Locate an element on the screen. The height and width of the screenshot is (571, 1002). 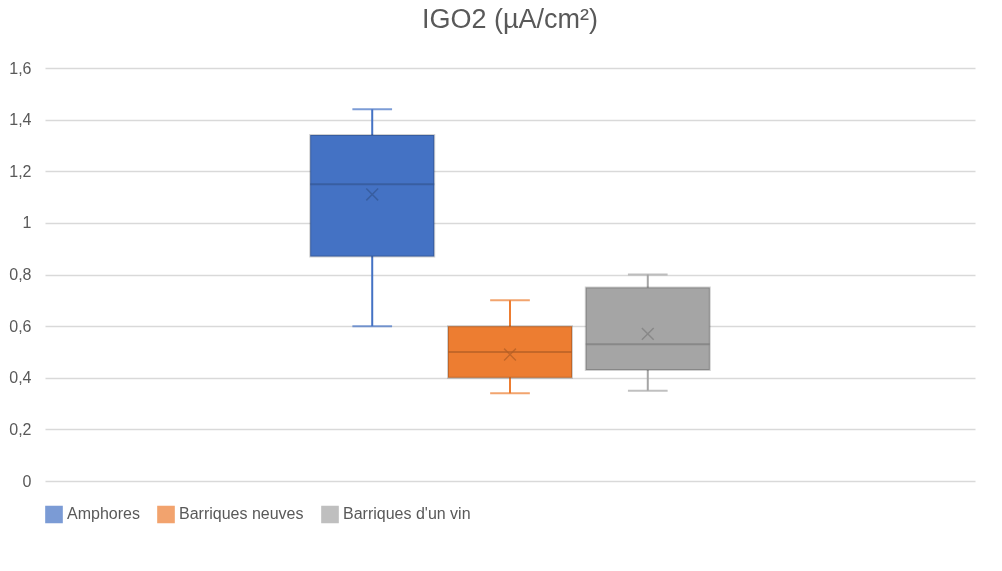
y-tick-label: 1 is located at coordinates (27, 223).